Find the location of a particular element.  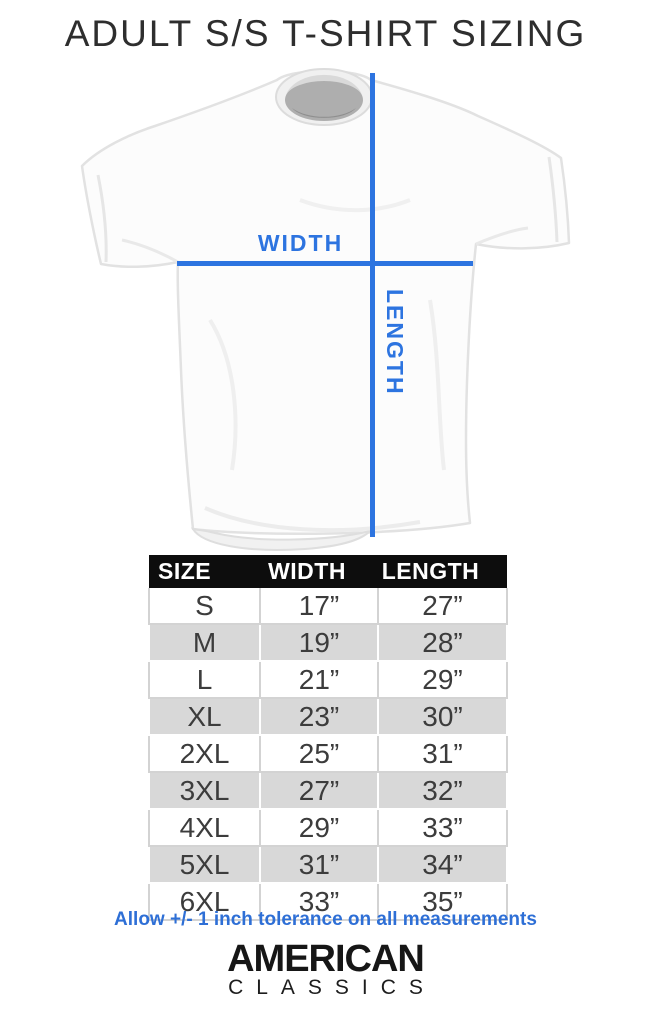

length-cell: 31” is located at coordinates (442, 753).